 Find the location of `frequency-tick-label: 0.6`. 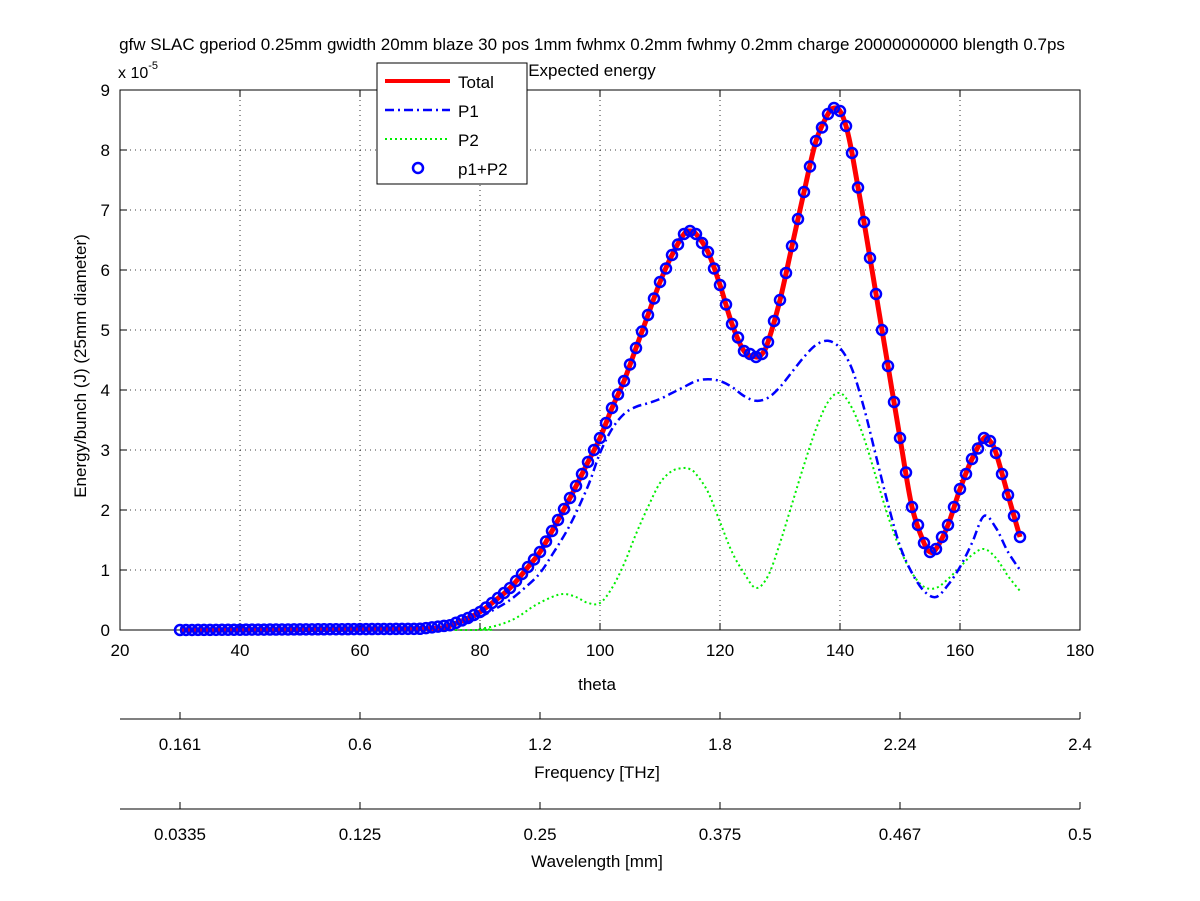

frequency-tick-label: 0.6 is located at coordinates (360, 744).